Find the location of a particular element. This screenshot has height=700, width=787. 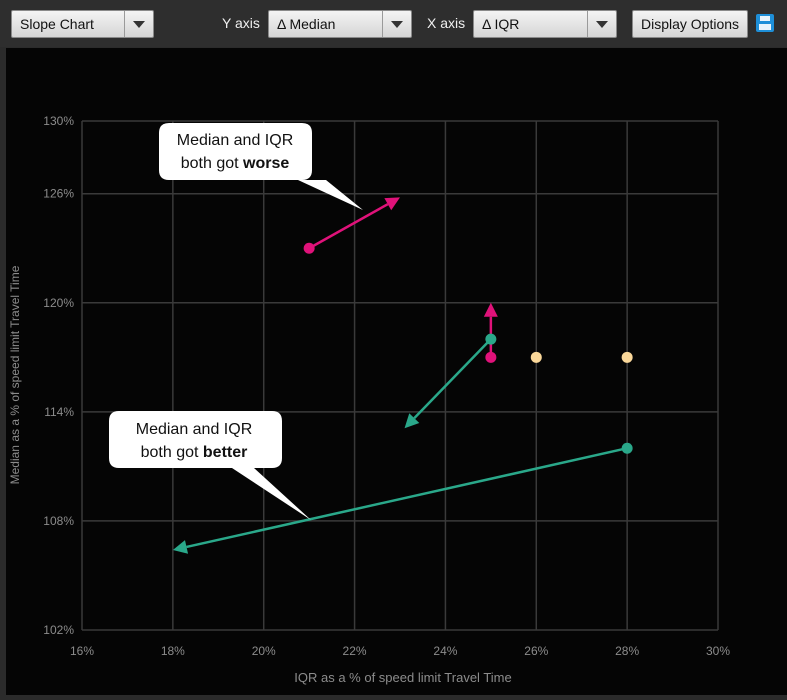

x-tick-label: 20% is located at coordinates (264, 651).